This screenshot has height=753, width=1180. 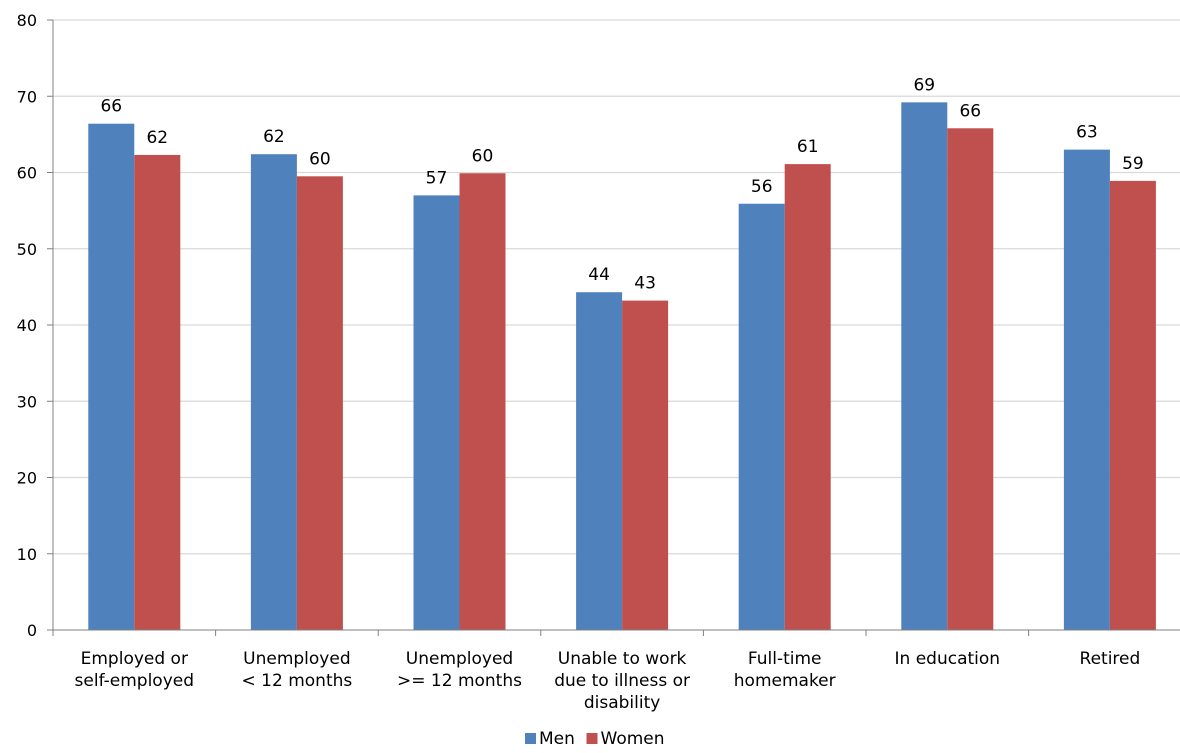 What do you see at coordinates (134, 670) in the screenshot?
I see `x-tick-label: Employed or self-employed` at bounding box center [134, 670].